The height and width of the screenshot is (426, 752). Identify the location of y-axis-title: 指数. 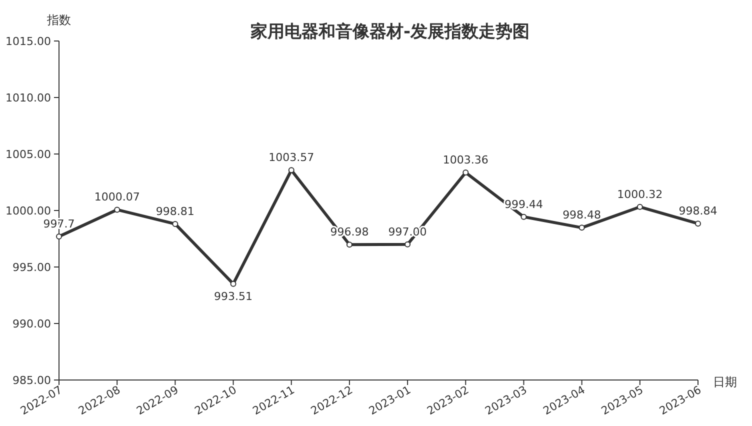
(58, 20).